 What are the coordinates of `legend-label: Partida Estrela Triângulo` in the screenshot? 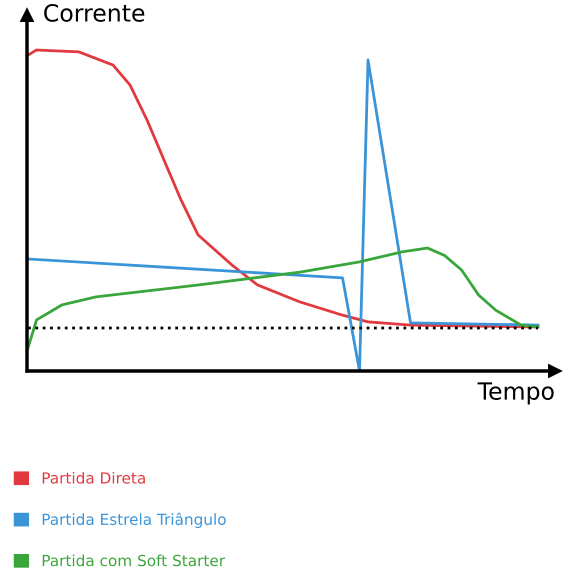 It's located at (134, 520).